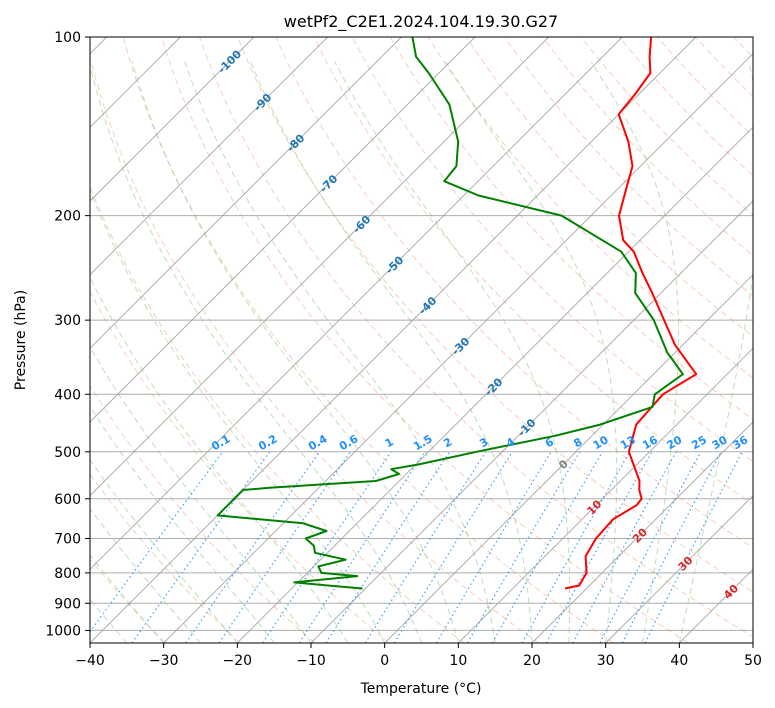  Describe the element at coordinates (458, 661) in the screenshot. I see `x-tick-label: 10` at that location.